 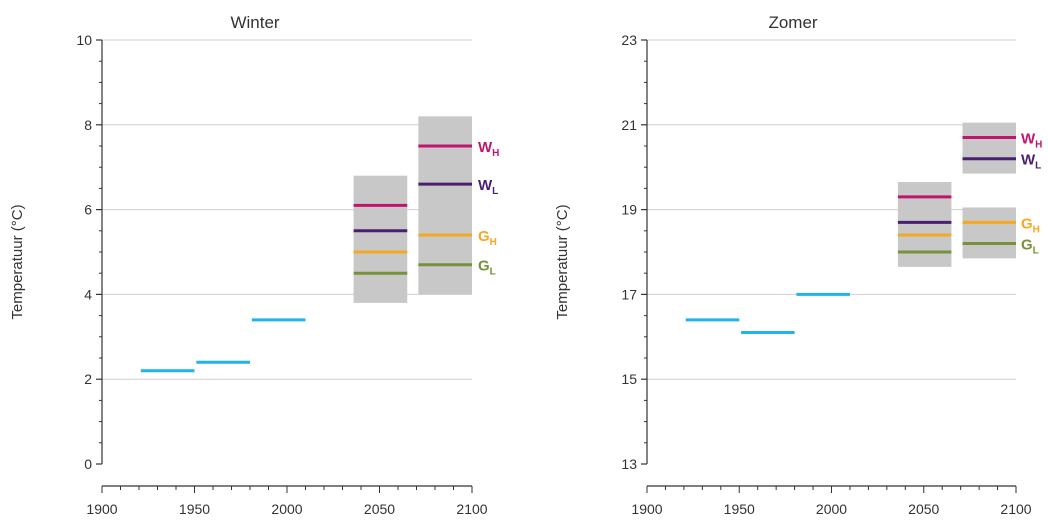 What do you see at coordinates (629, 294) in the screenshot?
I see `y-tick-label: 17` at bounding box center [629, 294].